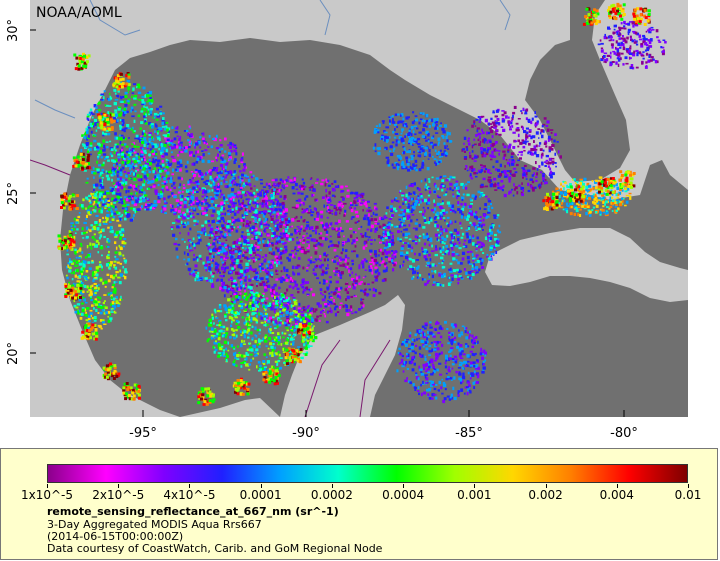 The height and width of the screenshot is (561, 720). I want to click on land-yucatan, so click(342, 356).